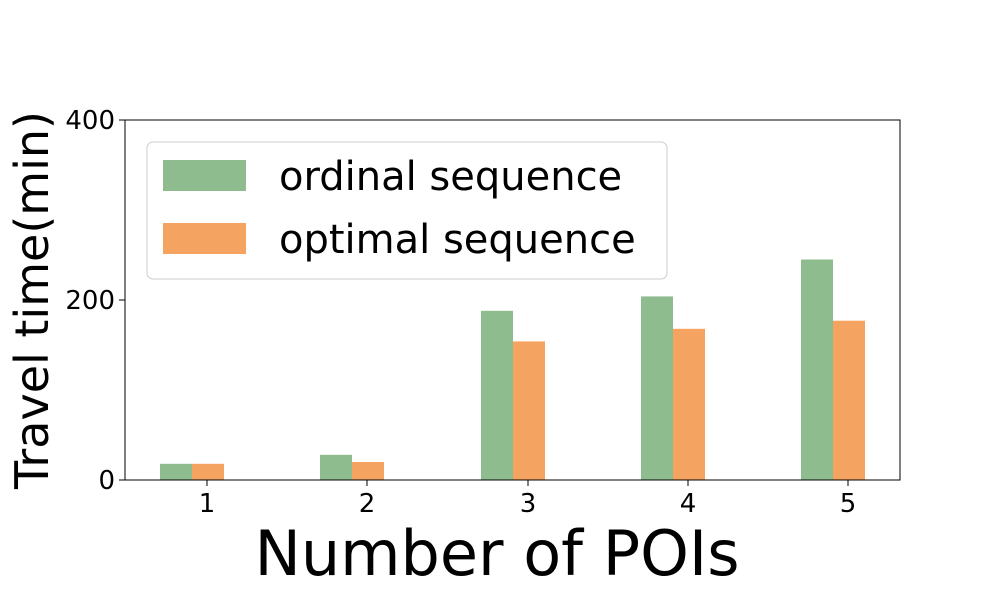 This screenshot has width=1000, height=604. Describe the element at coordinates (848, 504) in the screenshot. I see `x-tick-label: 5` at that location.